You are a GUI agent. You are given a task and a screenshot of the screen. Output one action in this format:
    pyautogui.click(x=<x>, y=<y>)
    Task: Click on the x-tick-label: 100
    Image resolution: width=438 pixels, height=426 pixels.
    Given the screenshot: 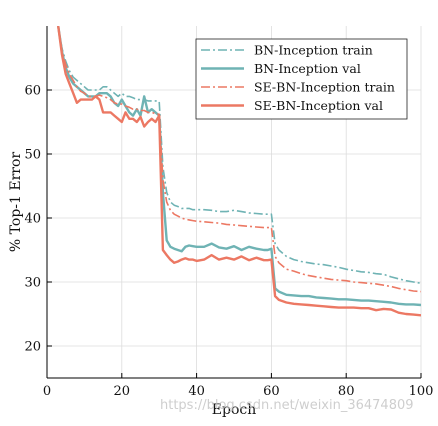 What is the action you would take?
    pyautogui.click(x=421, y=391)
    